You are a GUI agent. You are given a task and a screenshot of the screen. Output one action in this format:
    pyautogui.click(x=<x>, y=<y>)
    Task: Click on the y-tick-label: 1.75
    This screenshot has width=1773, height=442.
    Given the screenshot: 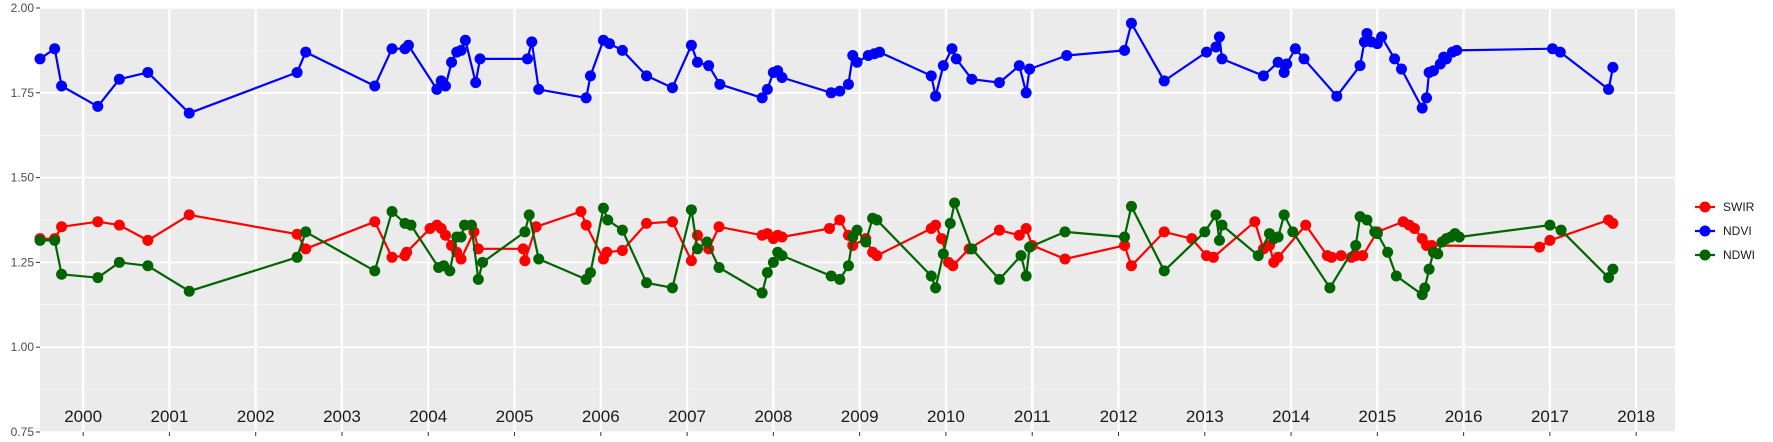 What is the action you would take?
    pyautogui.click(x=23, y=93)
    